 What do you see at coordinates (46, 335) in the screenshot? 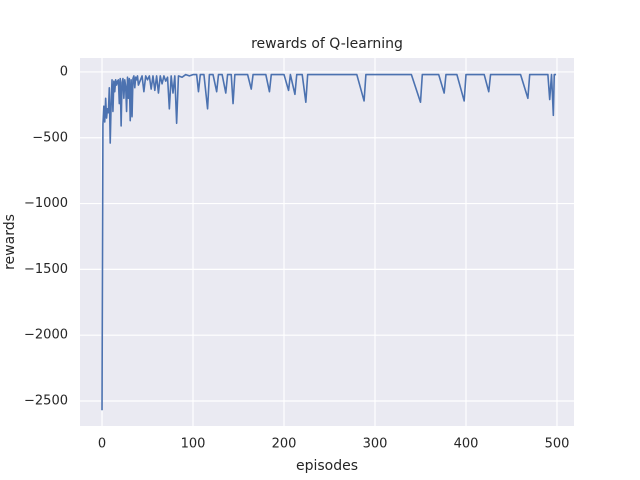
I see `y-tick-label: −2000` at bounding box center [46, 335].